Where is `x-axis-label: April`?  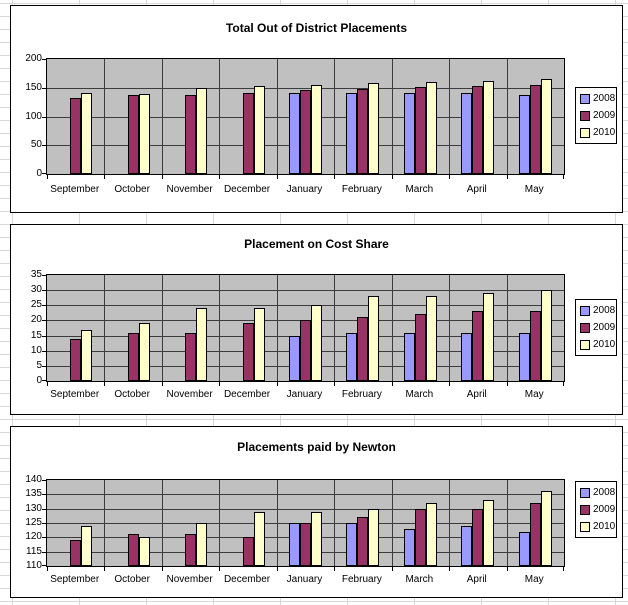
x-axis-label: April is located at coordinates (476, 579).